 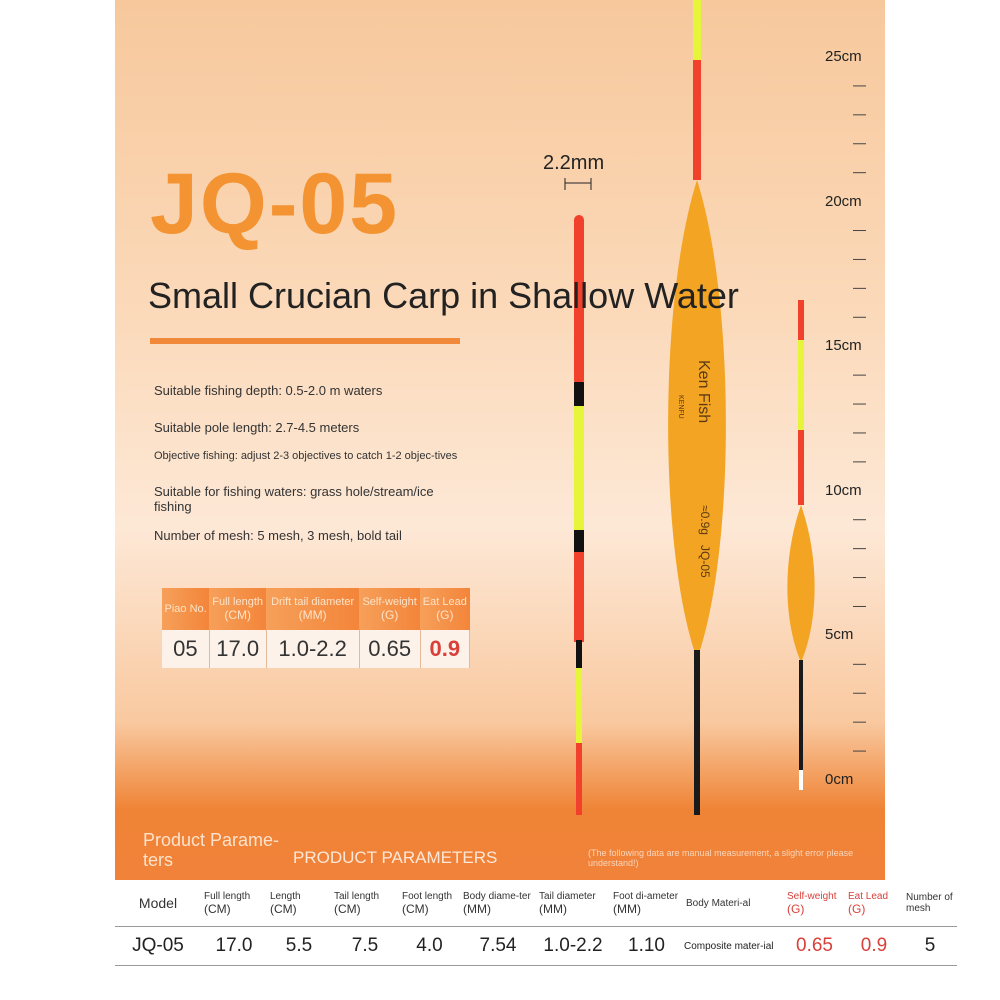 What do you see at coordinates (680, 407) in the screenshot?
I see `float-brand-sub: KENFU` at bounding box center [680, 407].